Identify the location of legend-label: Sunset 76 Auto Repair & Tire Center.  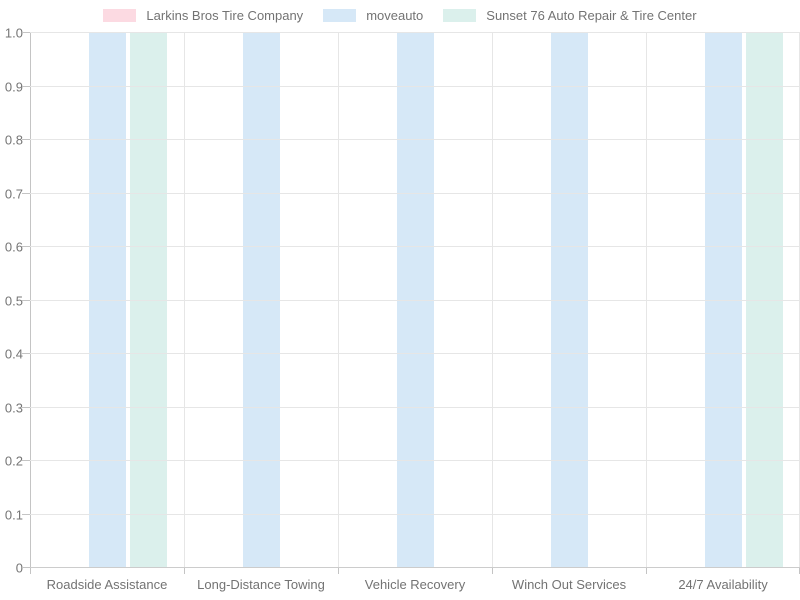
(591, 15).